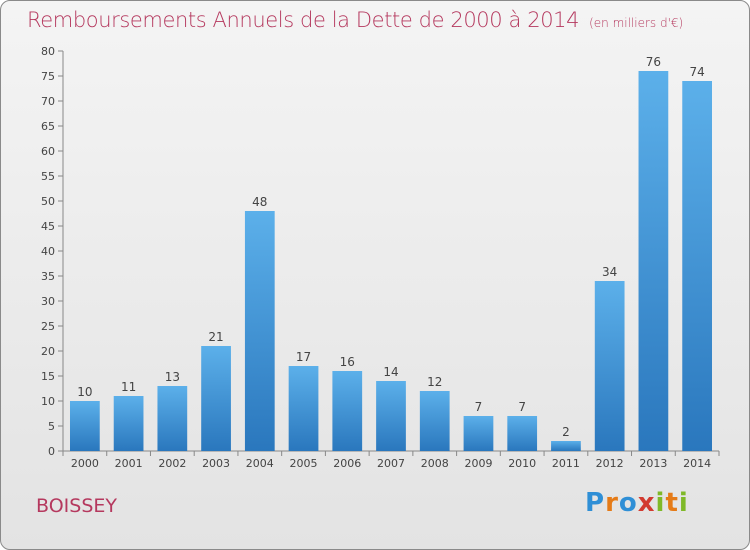 This screenshot has height=550, width=750. What do you see at coordinates (216, 463) in the screenshot?
I see `x-tick-label: 2003` at bounding box center [216, 463].